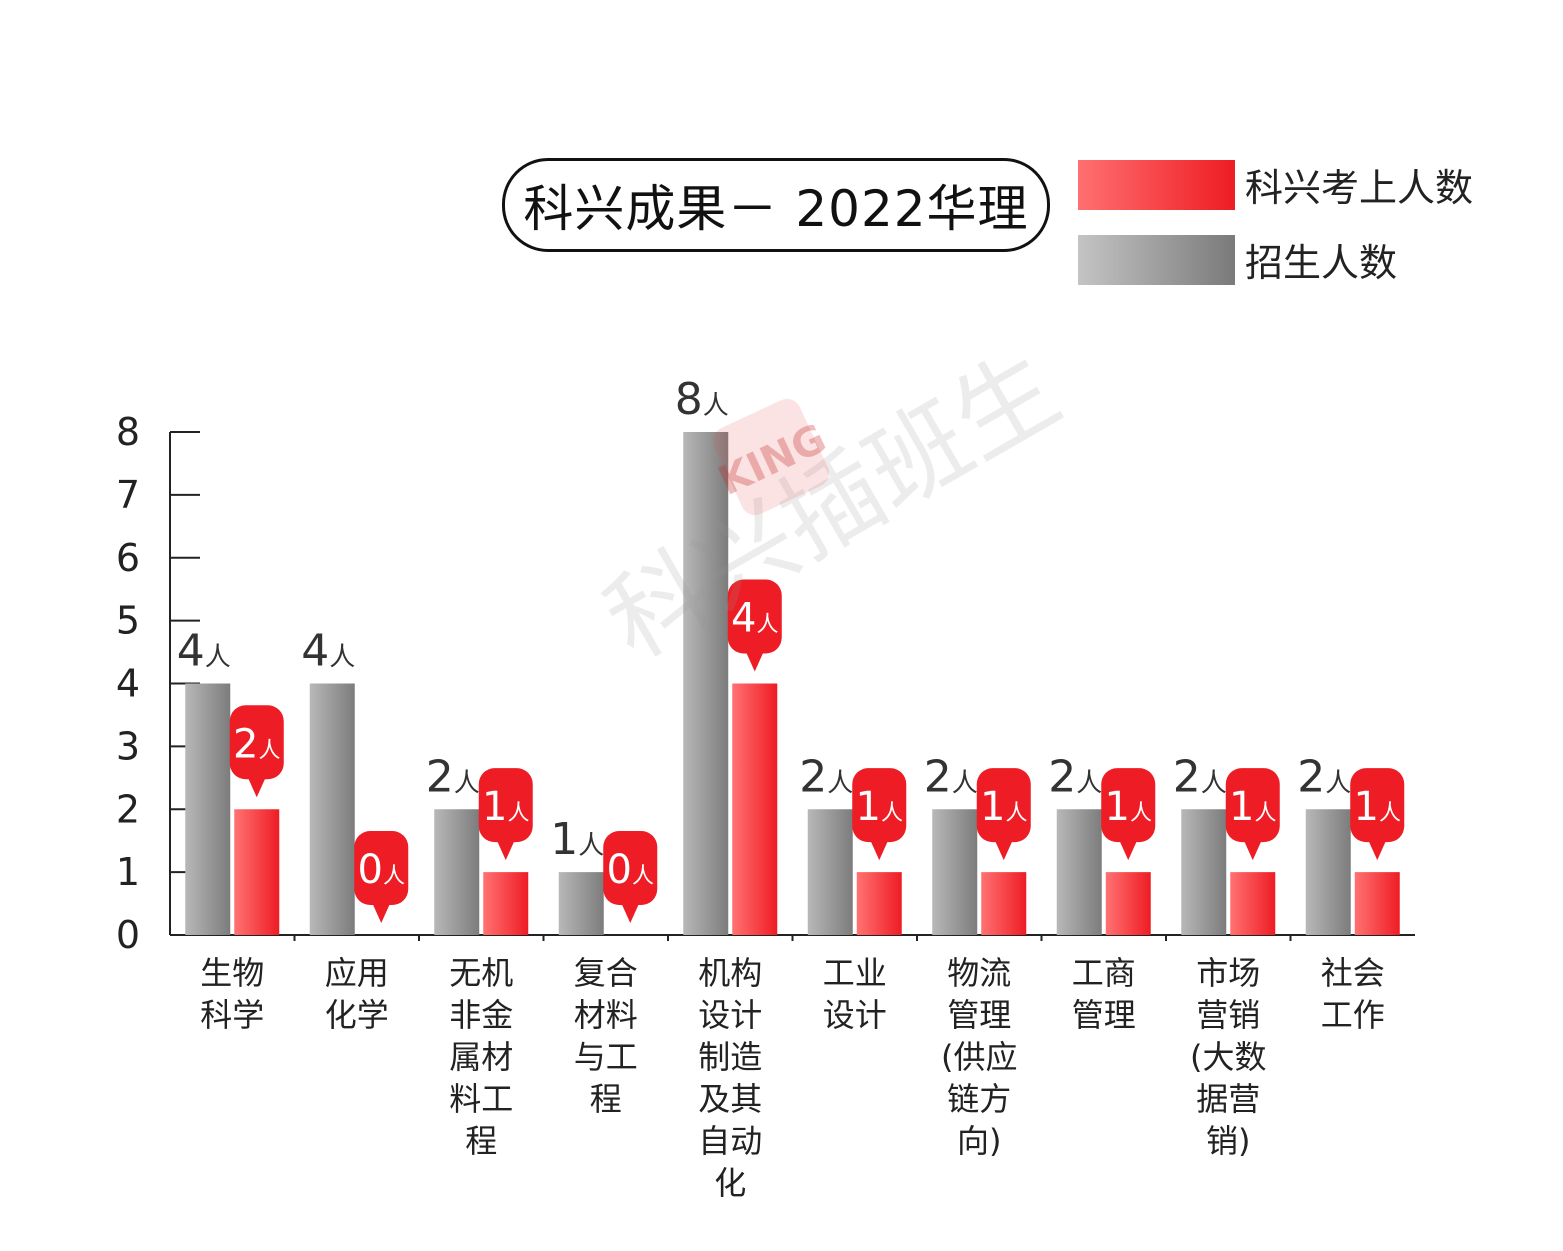 This screenshot has height=1251, width=1563. I want to click on data-label-enrollment: 1人, so click(577, 839).